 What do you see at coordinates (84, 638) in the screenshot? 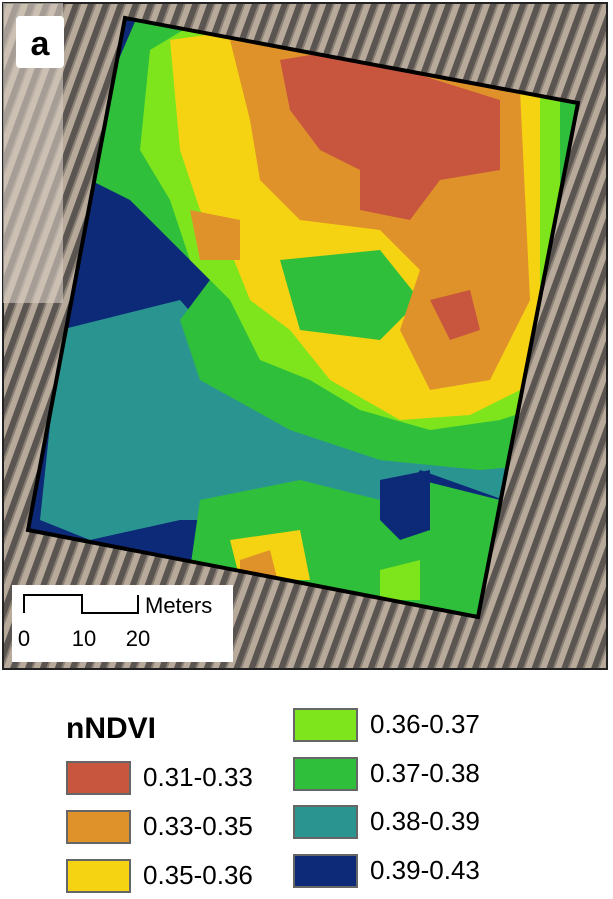
I see `scale-label: 10` at bounding box center [84, 638].